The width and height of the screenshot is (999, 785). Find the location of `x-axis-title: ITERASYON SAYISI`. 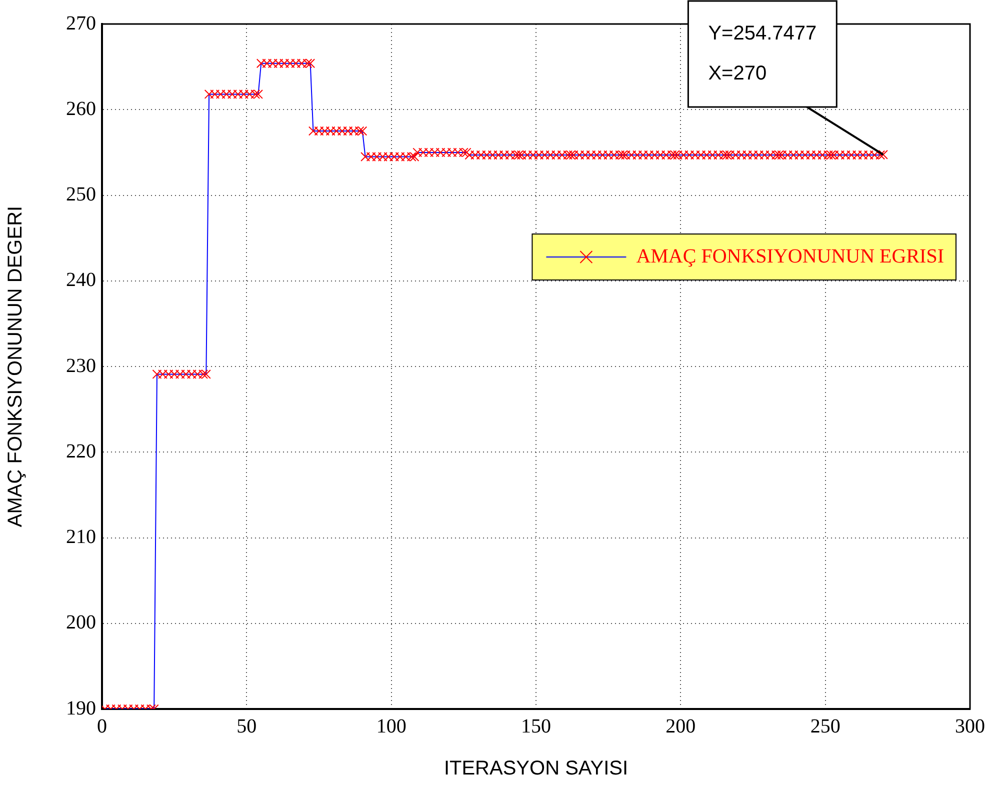

x-axis-title: ITERASYON SAYISI is located at coordinates (536, 769).